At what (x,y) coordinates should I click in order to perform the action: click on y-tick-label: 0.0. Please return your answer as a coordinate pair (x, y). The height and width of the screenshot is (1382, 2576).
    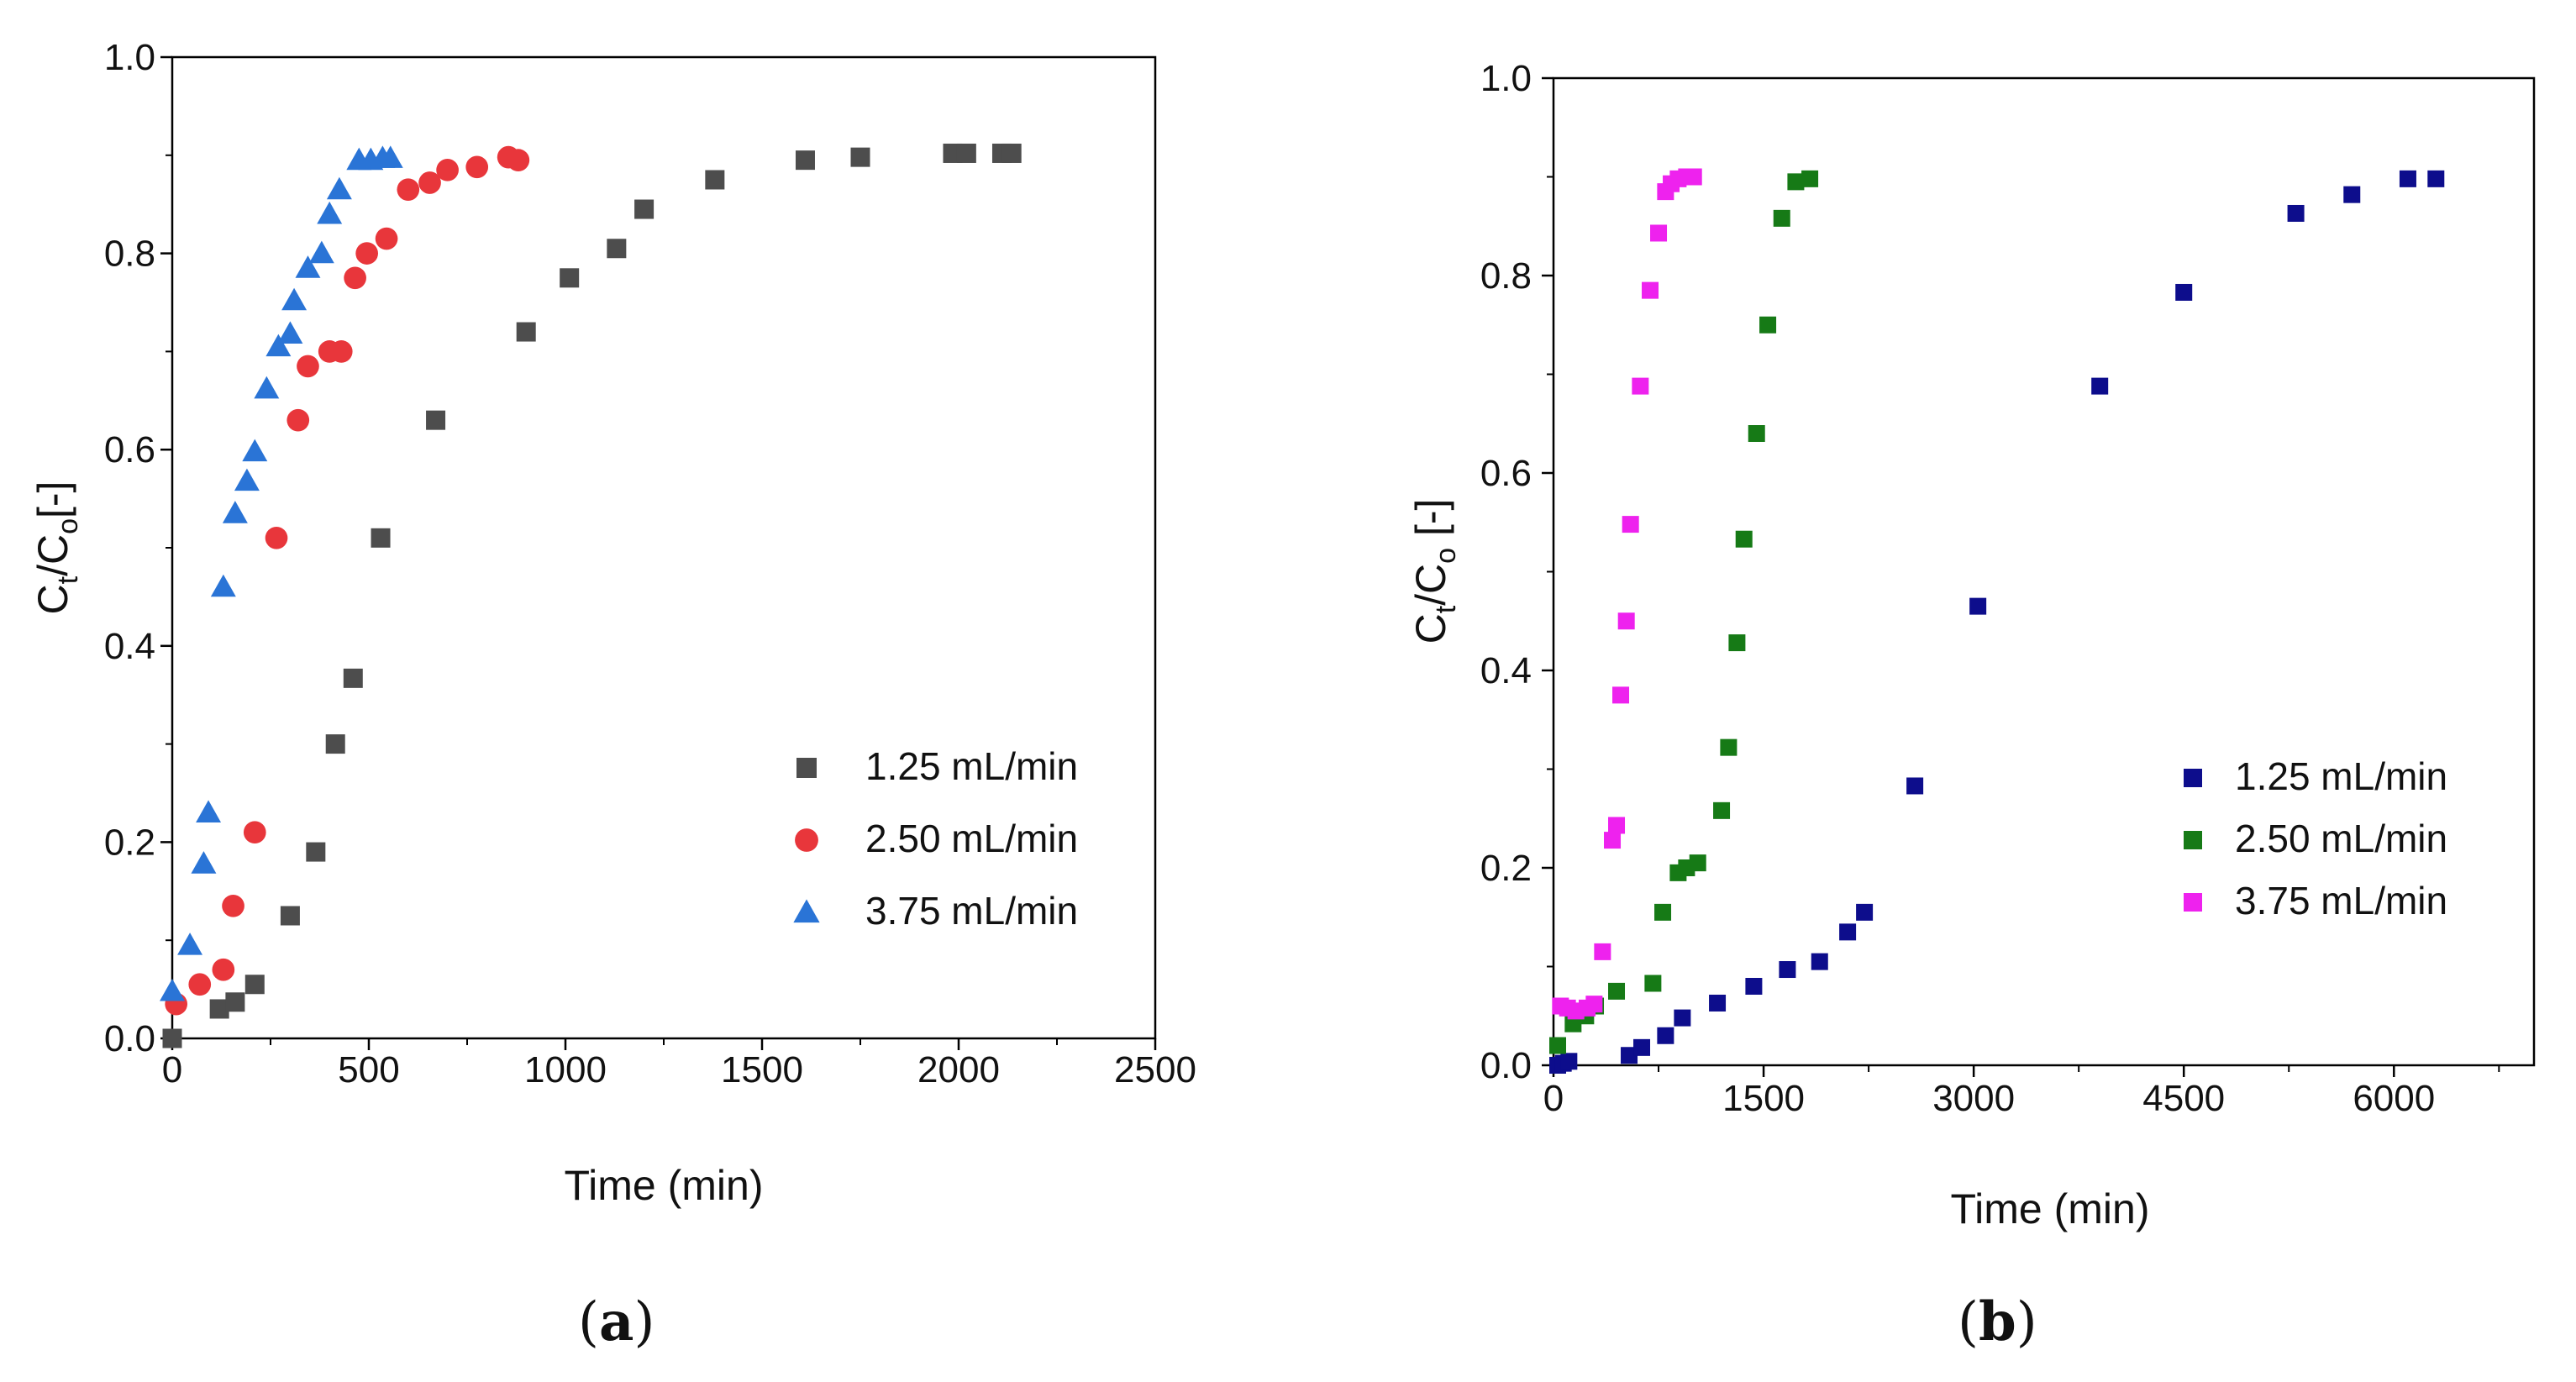
    Looking at the image, I should click on (129, 1039).